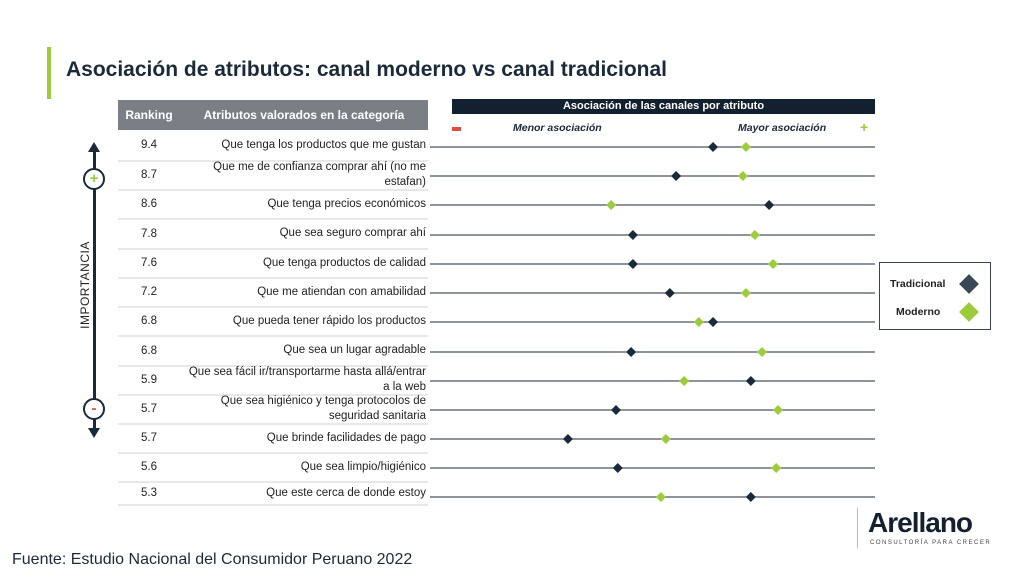 The height and width of the screenshot is (576, 1024). What do you see at coordinates (149, 175) in the screenshot?
I see `ranking-value: 8.7` at bounding box center [149, 175].